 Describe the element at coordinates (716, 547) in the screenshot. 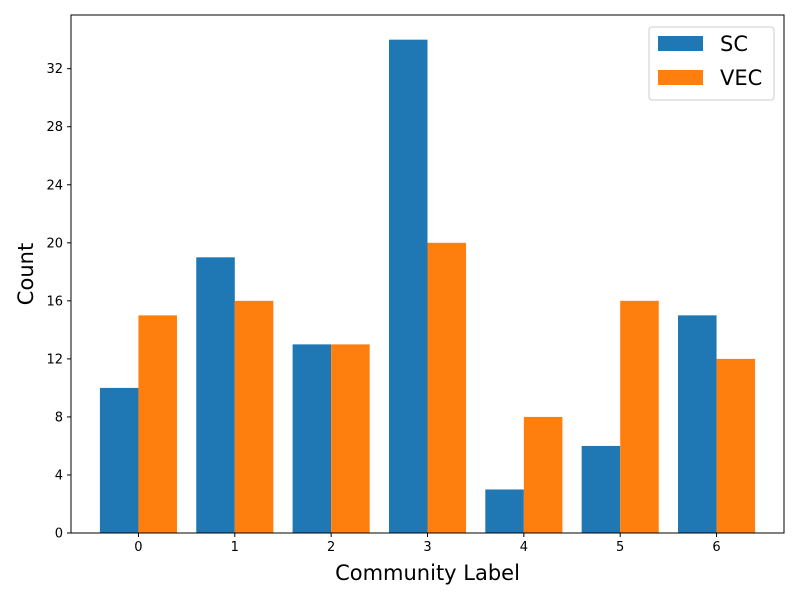

I see `x-tick-label: 6` at that location.